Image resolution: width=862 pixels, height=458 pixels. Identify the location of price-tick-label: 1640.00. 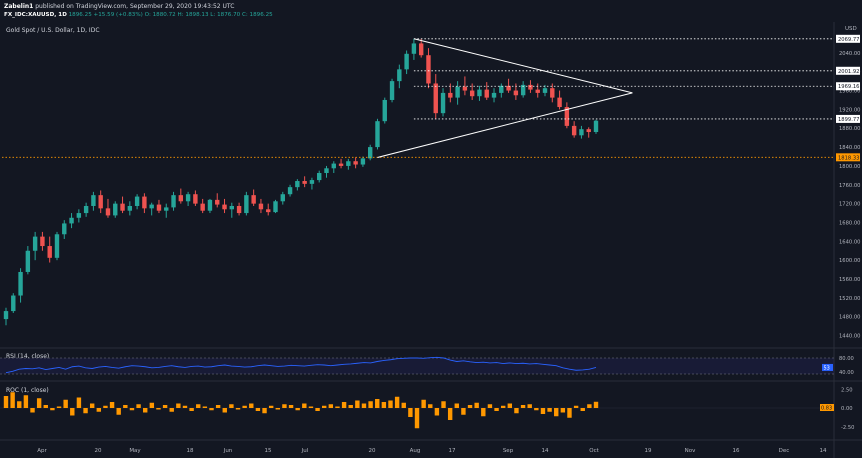
(849, 242).